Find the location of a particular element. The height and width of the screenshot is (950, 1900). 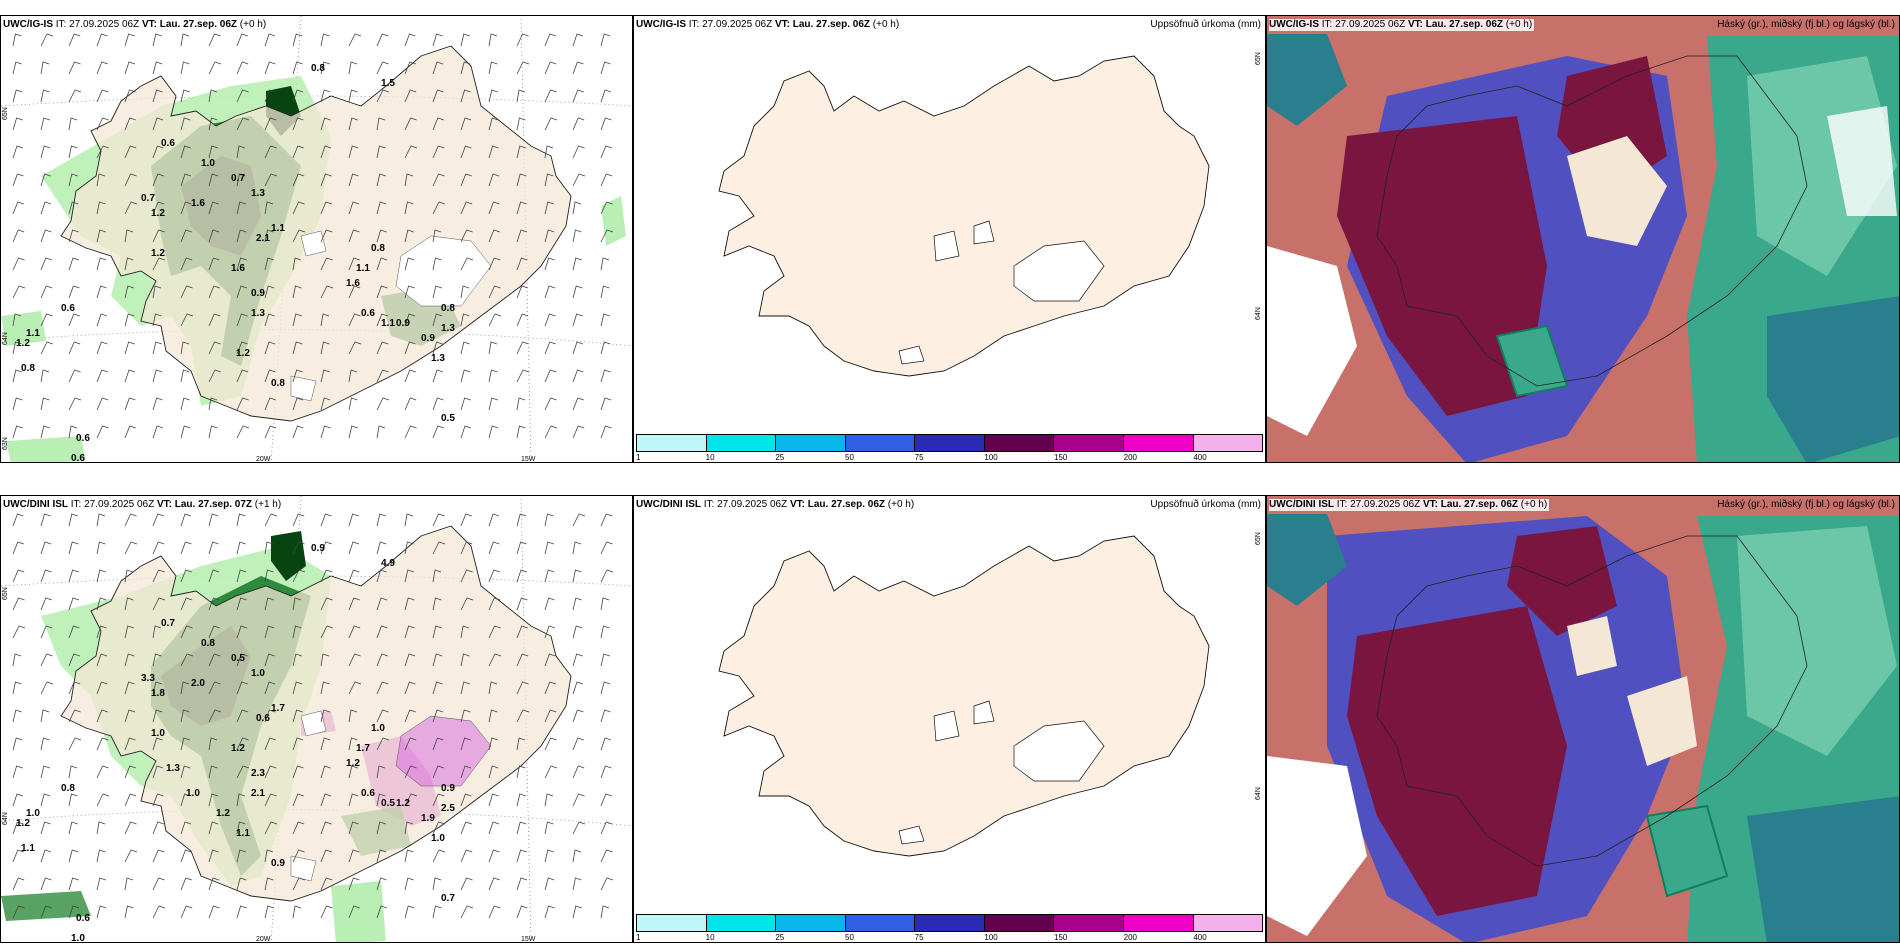

precip-value-label: 1.0 is located at coordinates (438, 838).